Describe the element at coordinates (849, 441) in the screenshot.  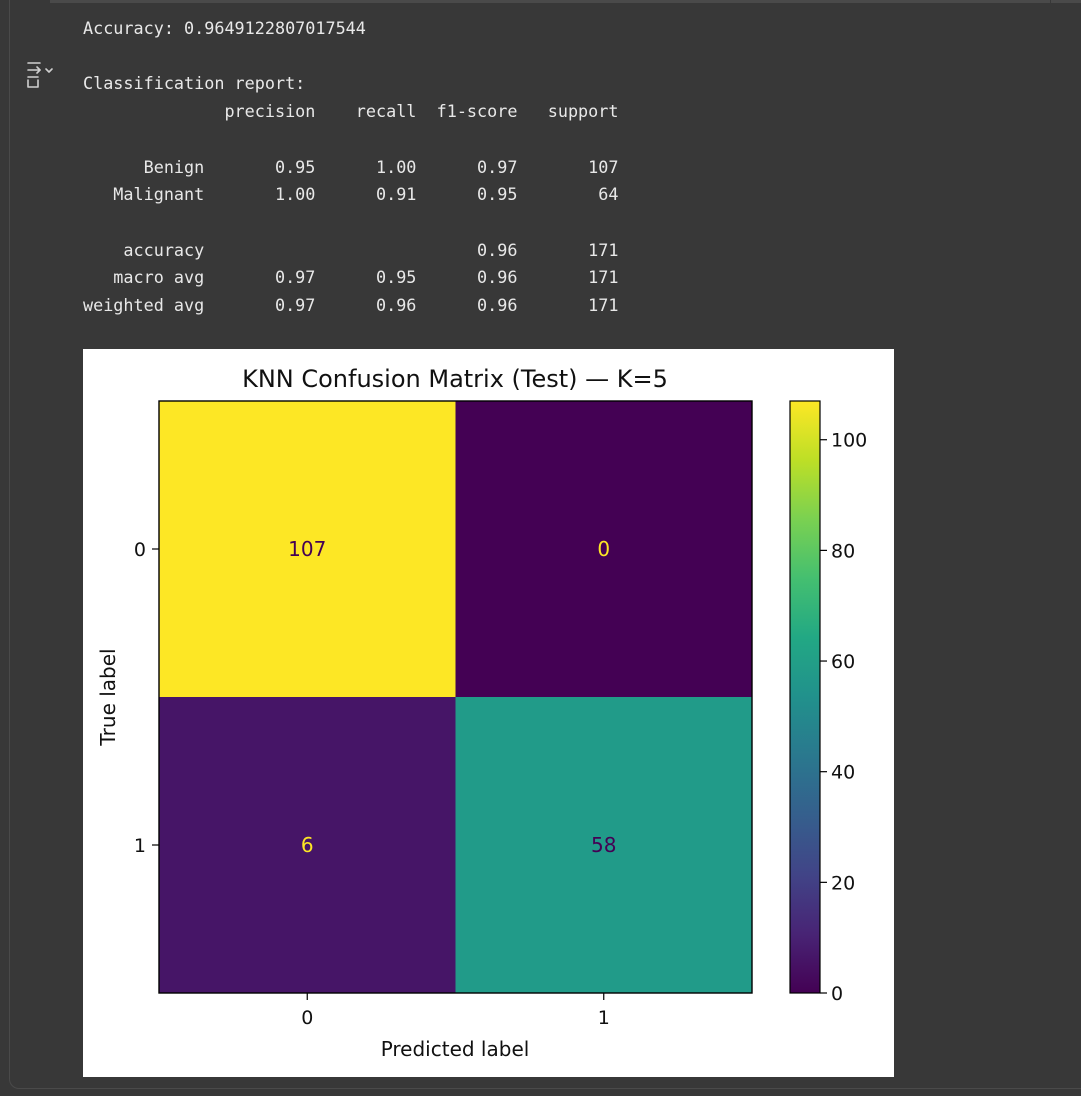
I see `colorbar-tick-label: 100` at that location.